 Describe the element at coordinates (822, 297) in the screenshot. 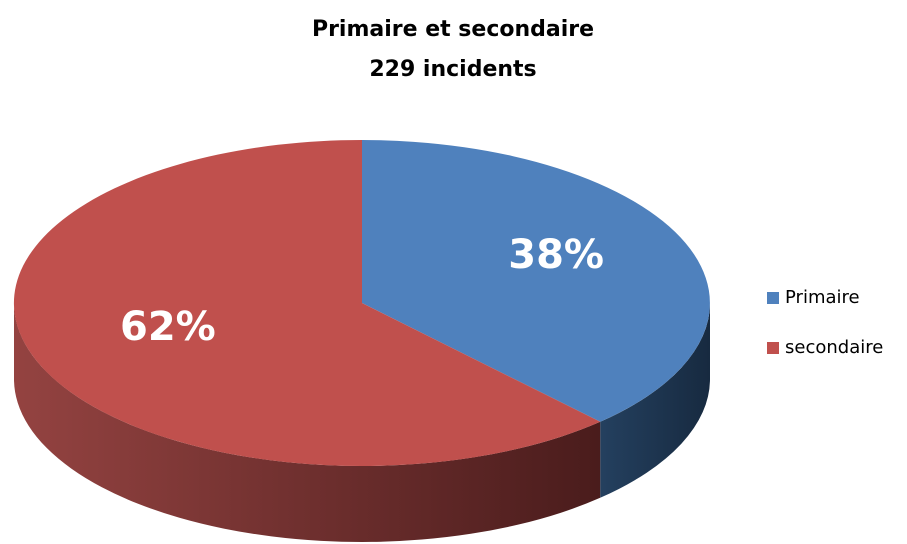

I see `legend-label: Primaire` at that location.